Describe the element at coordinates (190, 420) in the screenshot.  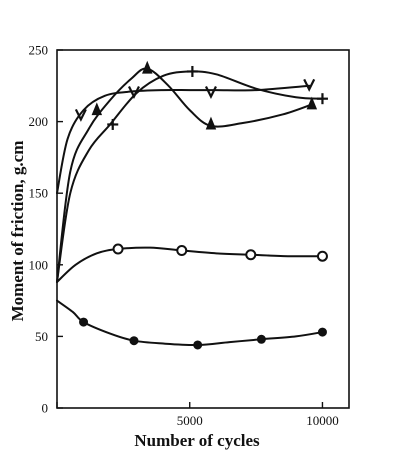
I see `x-tick-label: 5000` at that location.